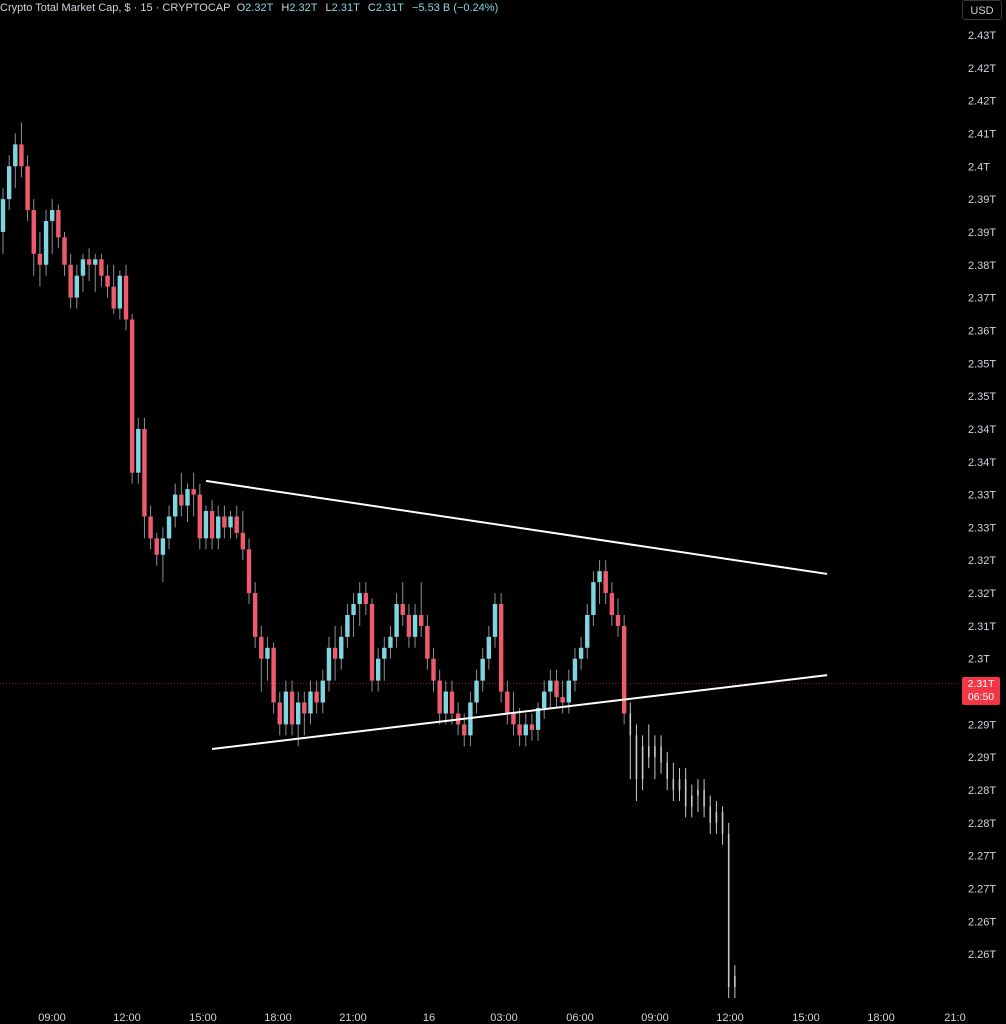 This screenshot has width=1006, height=1024. Describe the element at coordinates (345, 8) in the screenshot. I see `low-value: 2.31T` at that location.